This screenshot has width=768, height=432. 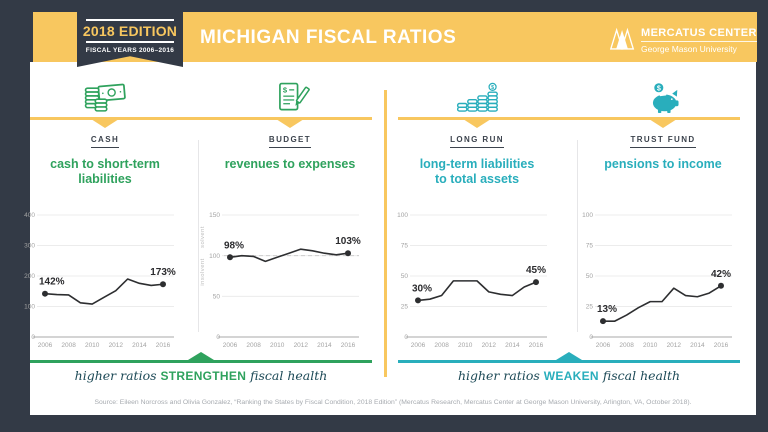 I want to click on svg-text: 13%, so click(x=607, y=309).